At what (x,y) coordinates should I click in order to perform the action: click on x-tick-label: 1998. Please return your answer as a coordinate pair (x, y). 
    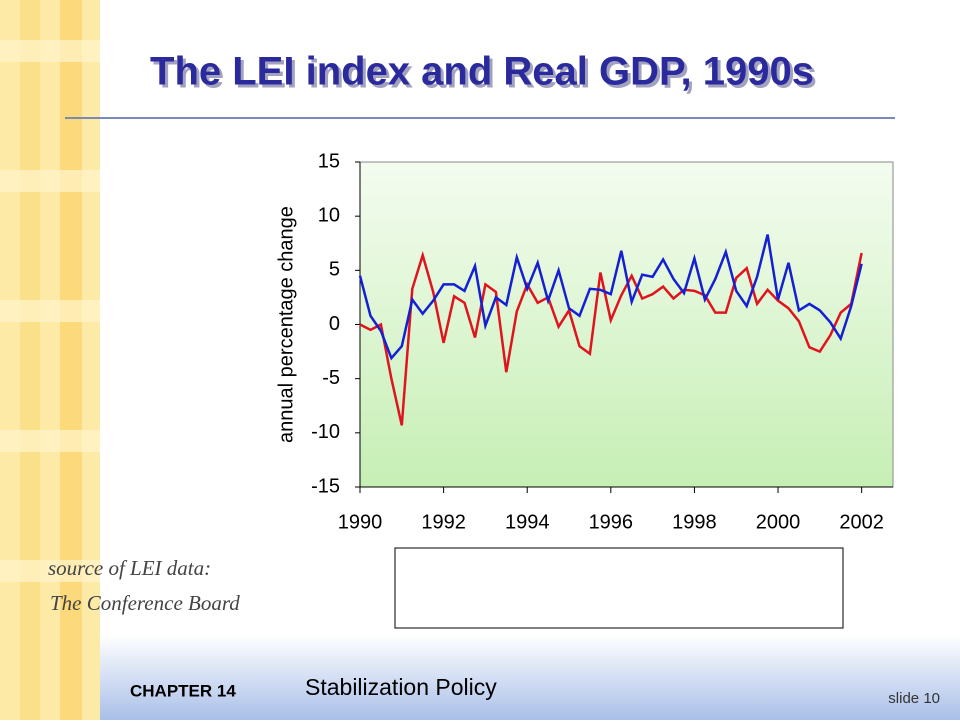
    Looking at the image, I should click on (694, 522).